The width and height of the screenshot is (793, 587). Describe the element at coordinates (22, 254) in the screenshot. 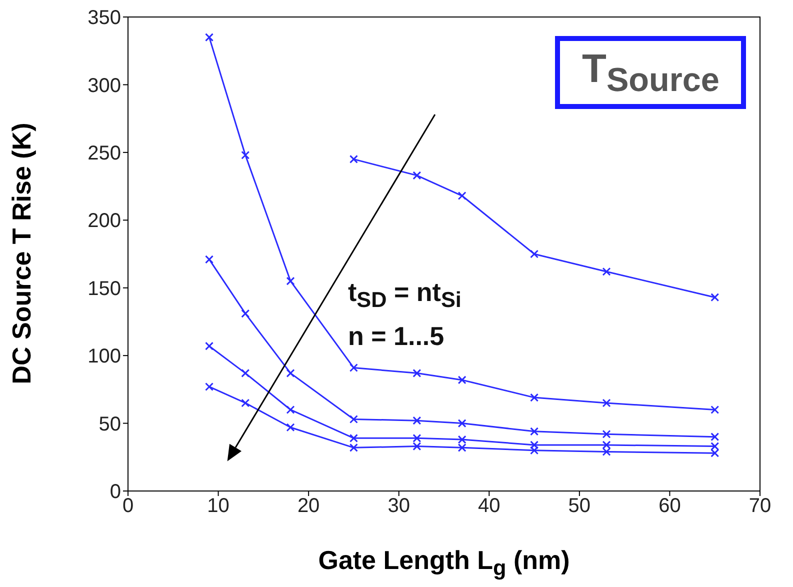

I see `y-axis-title: DC Source T Rise (K)` at that location.